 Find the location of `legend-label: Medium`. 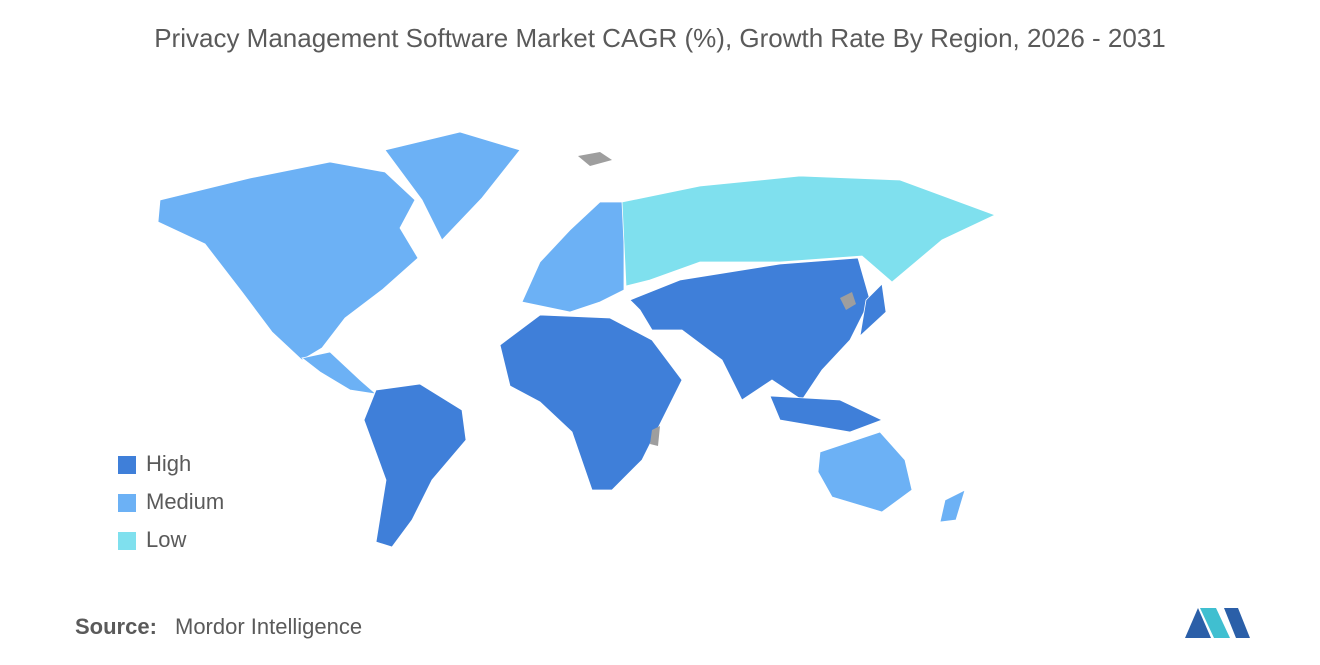

legend-label: Medium is located at coordinates (185, 501).